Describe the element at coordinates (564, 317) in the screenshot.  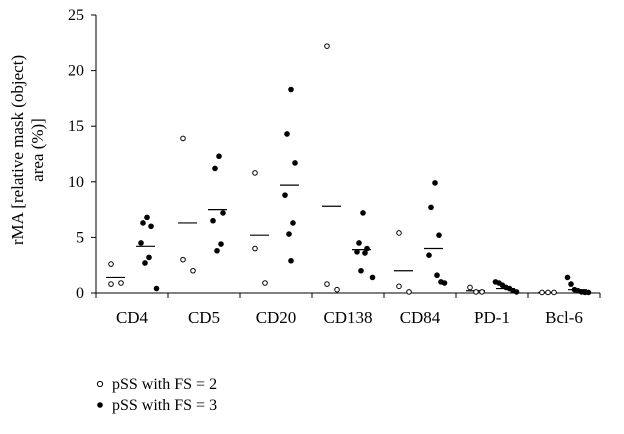
I see `category-label: Bcl-6` at that location.